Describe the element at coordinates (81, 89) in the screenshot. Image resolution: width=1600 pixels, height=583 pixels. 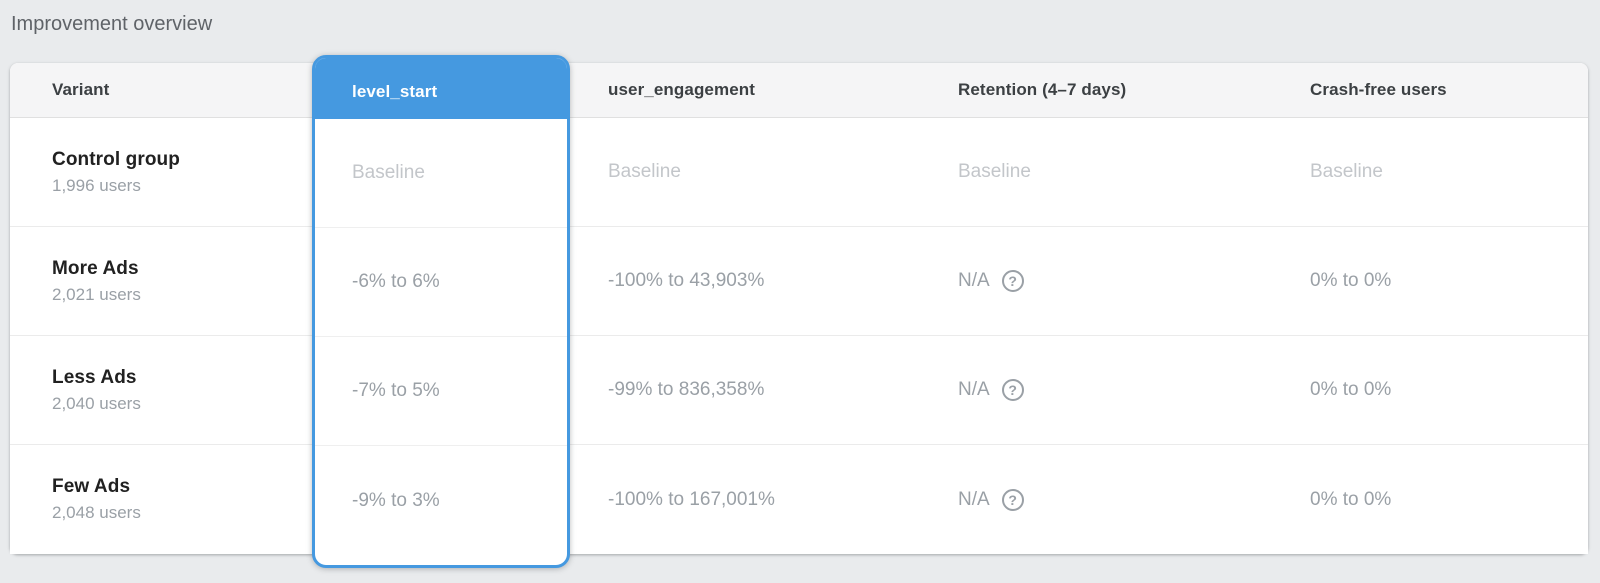
I see `column-header-variant: Variant` at that location.